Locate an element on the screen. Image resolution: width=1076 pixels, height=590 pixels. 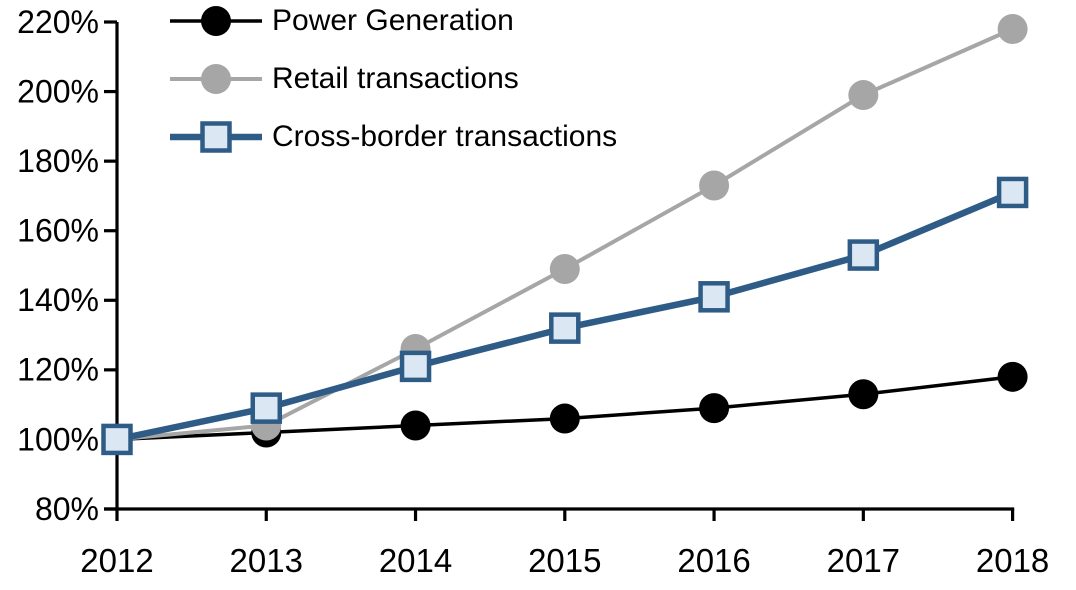
x-tick-label: 2014 is located at coordinates (415, 560).